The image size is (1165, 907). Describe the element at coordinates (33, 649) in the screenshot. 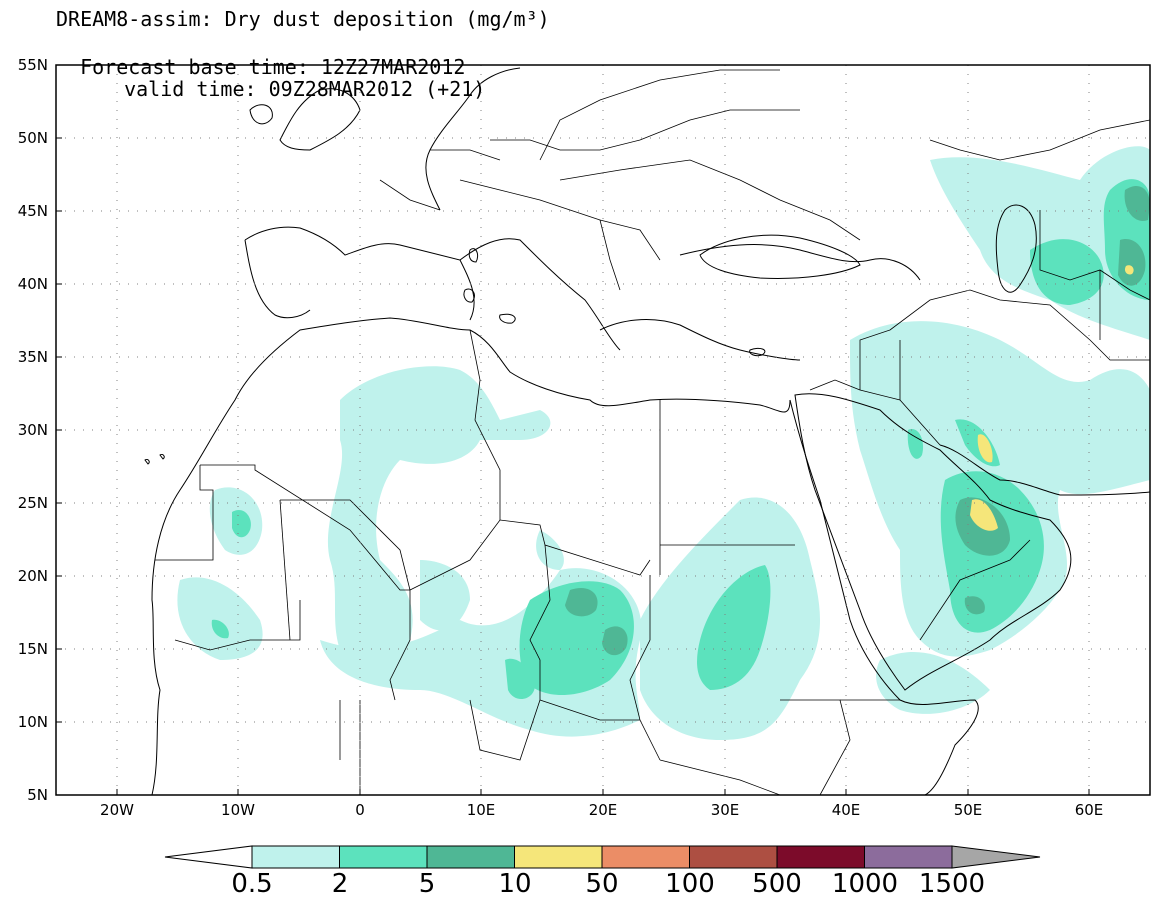

I see `lat-label: 15N` at that location.